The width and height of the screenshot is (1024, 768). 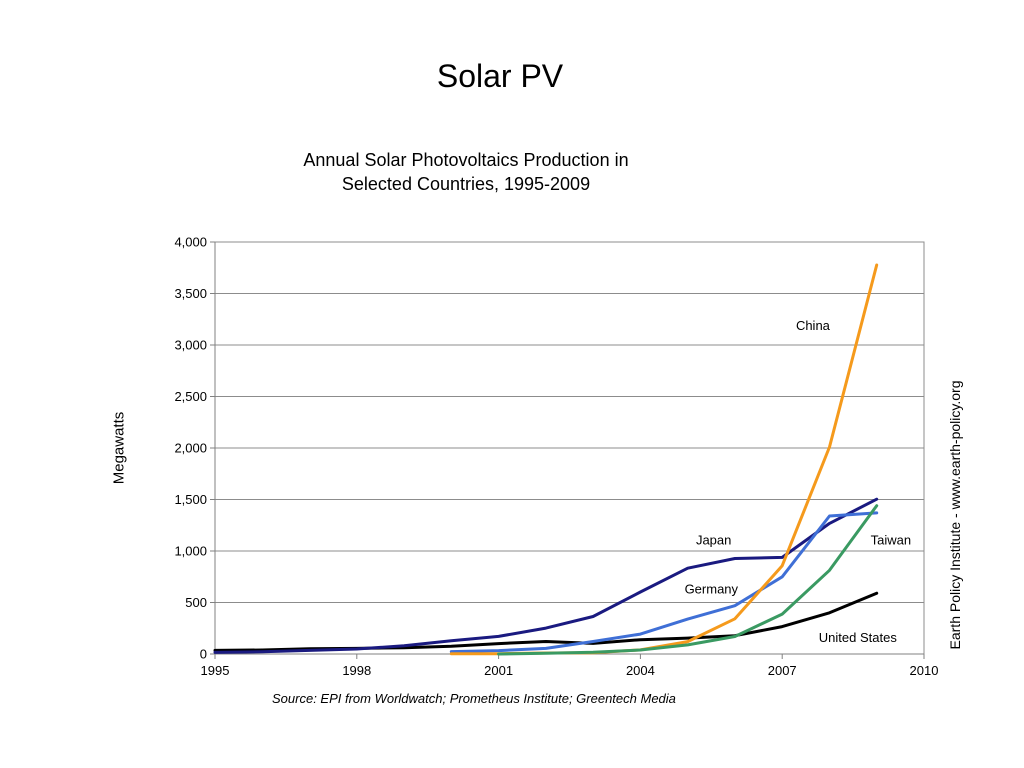 I want to click on x-tick-label: 2010, so click(x=924, y=670).